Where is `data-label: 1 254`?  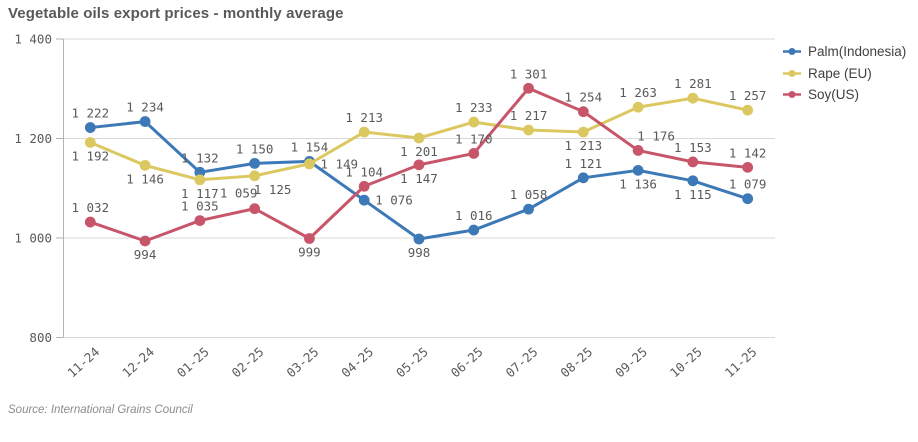 data-label: 1 254 is located at coordinates (583, 97).